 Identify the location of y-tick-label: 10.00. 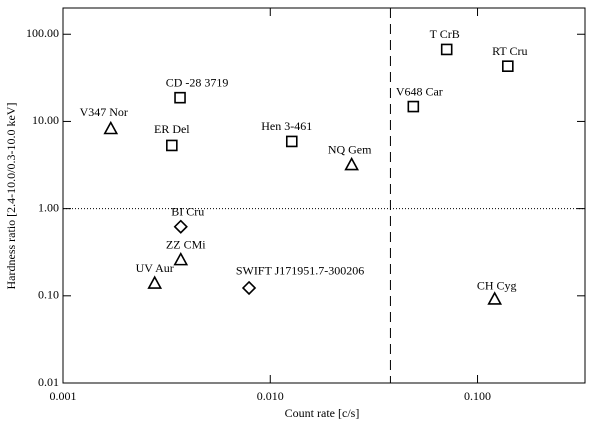
(45, 120).